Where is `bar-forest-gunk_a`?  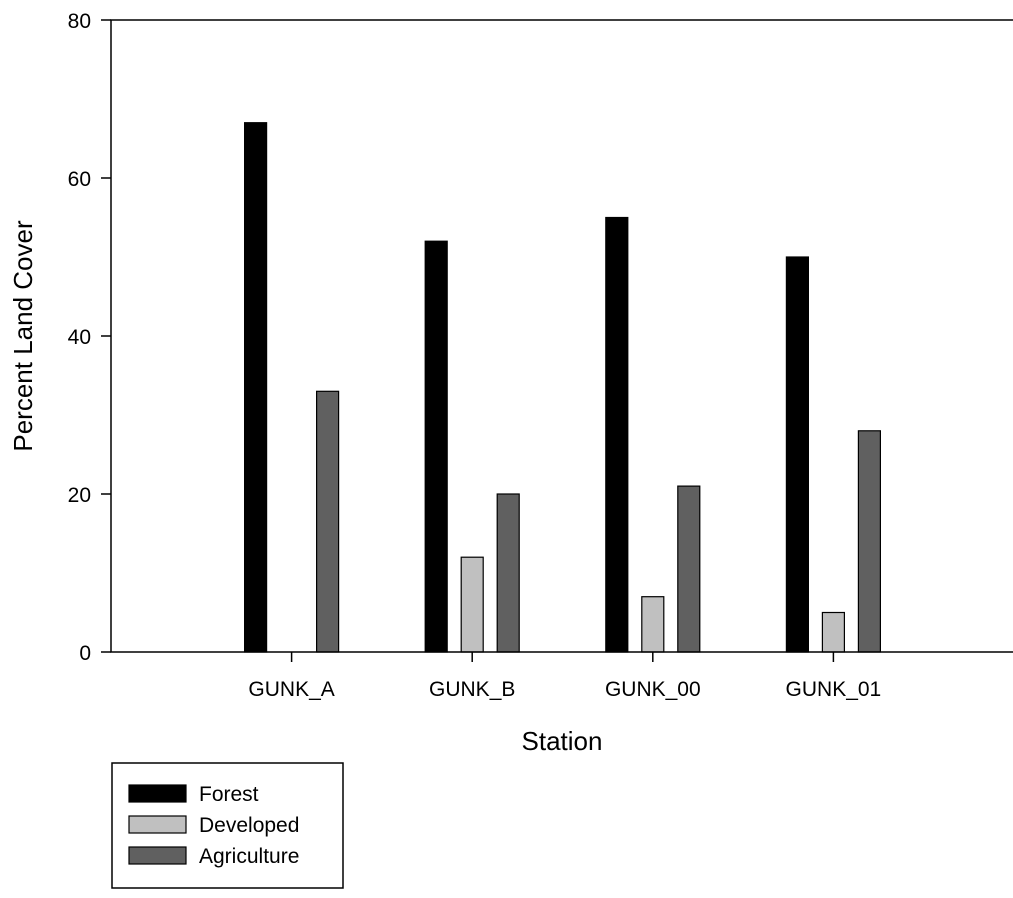
bar-forest-gunk_a is located at coordinates (256, 387).